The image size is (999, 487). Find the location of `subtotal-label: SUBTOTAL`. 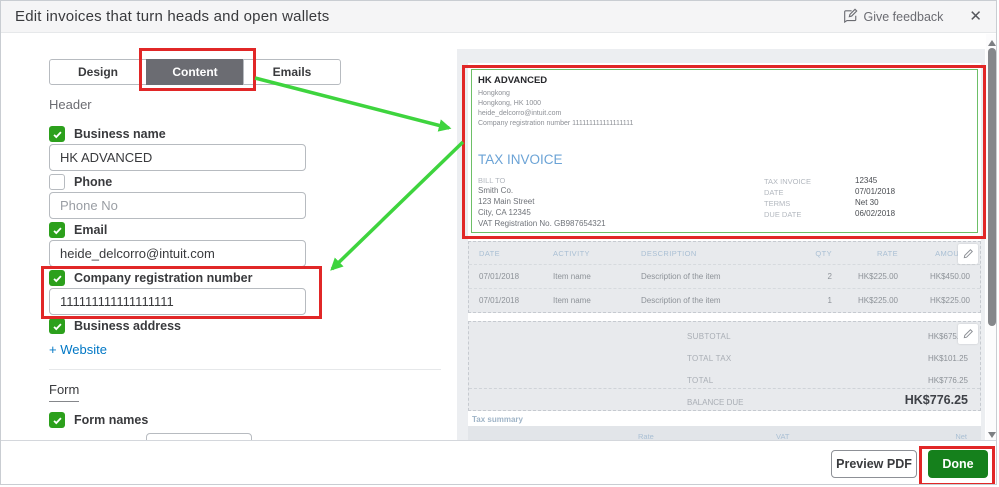

subtotal-label: SUBTOTAL is located at coordinates (709, 336).